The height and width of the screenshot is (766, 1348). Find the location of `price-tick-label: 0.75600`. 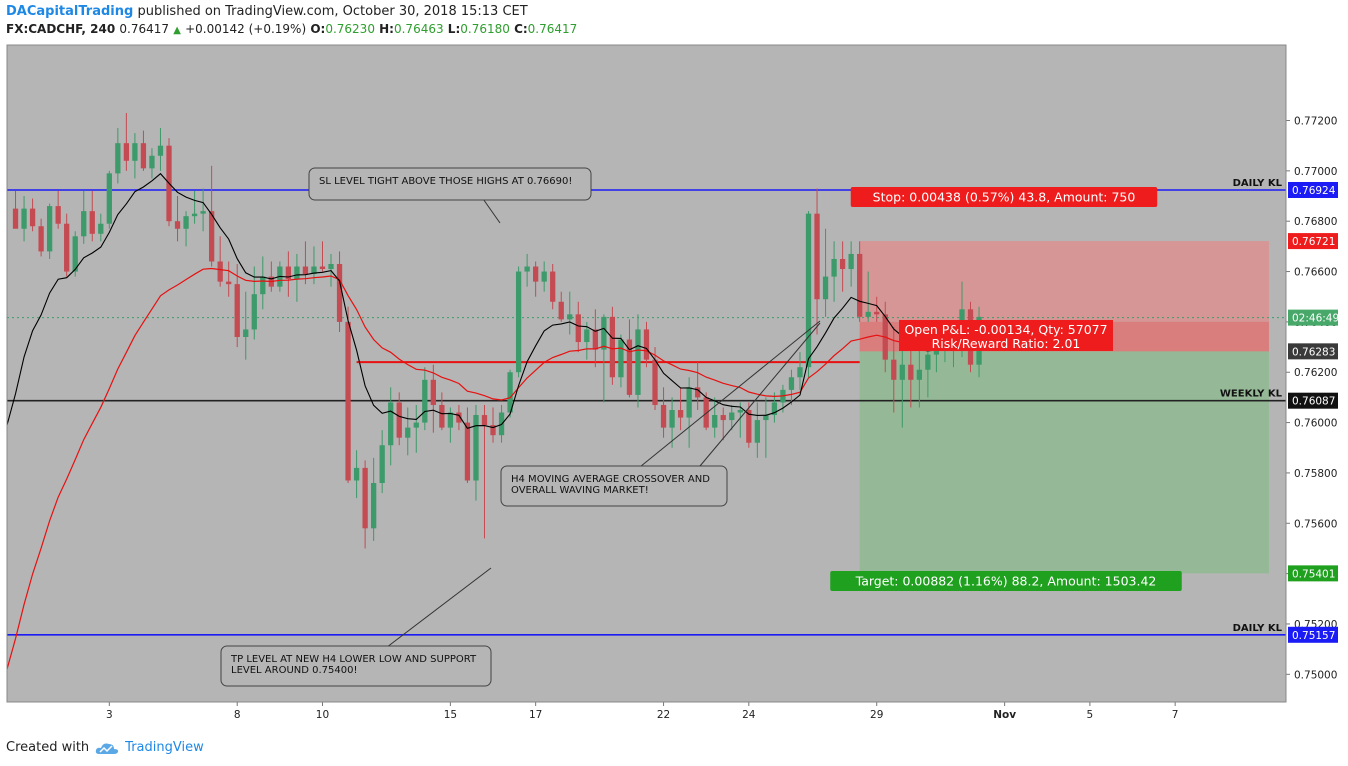

price-tick-label: 0.75600 is located at coordinates (1315, 524).